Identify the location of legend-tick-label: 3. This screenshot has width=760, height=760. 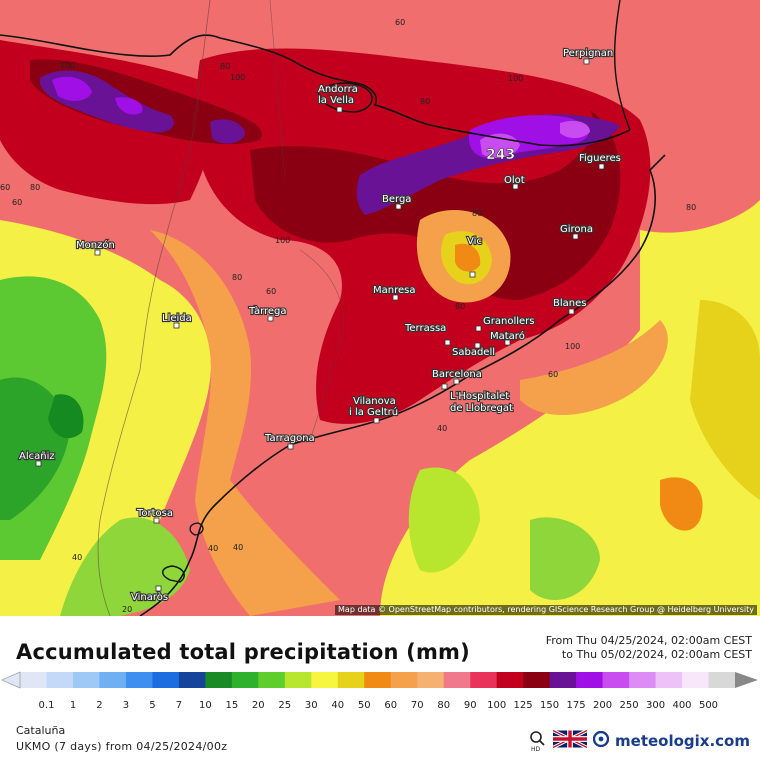
(126, 705).